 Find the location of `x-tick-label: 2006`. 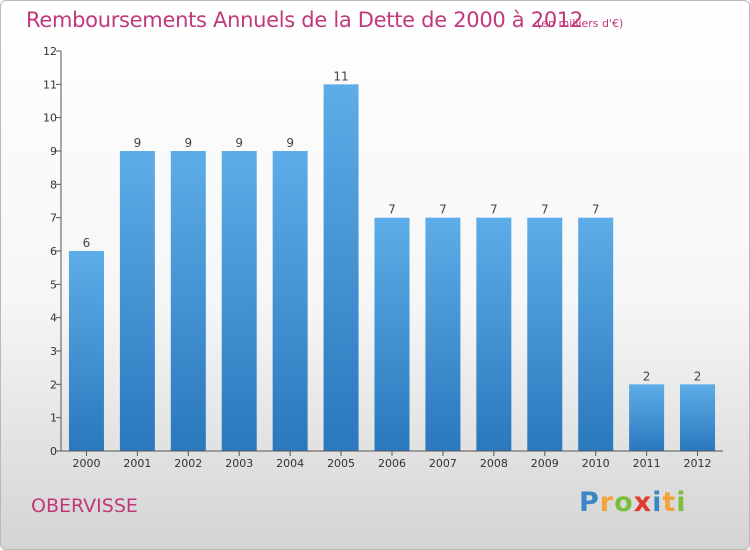

x-tick-label: 2006 is located at coordinates (392, 463).